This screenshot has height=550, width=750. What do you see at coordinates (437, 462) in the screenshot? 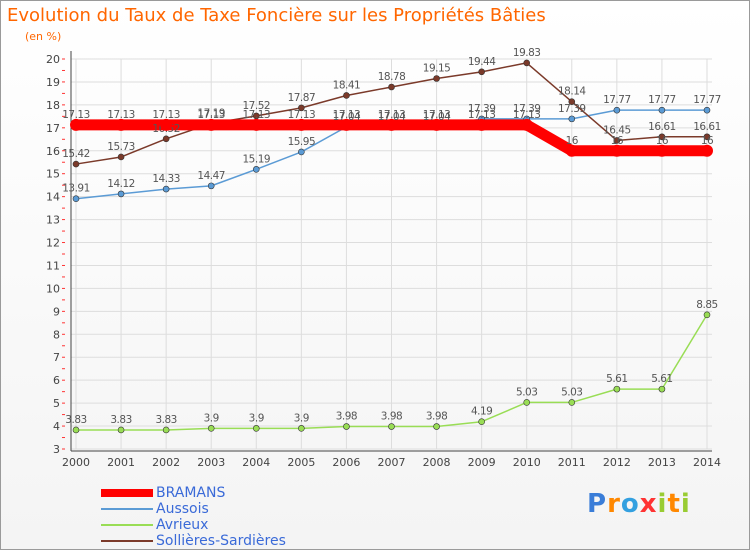
I see `x-tick-label: 2008` at bounding box center [437, 462].